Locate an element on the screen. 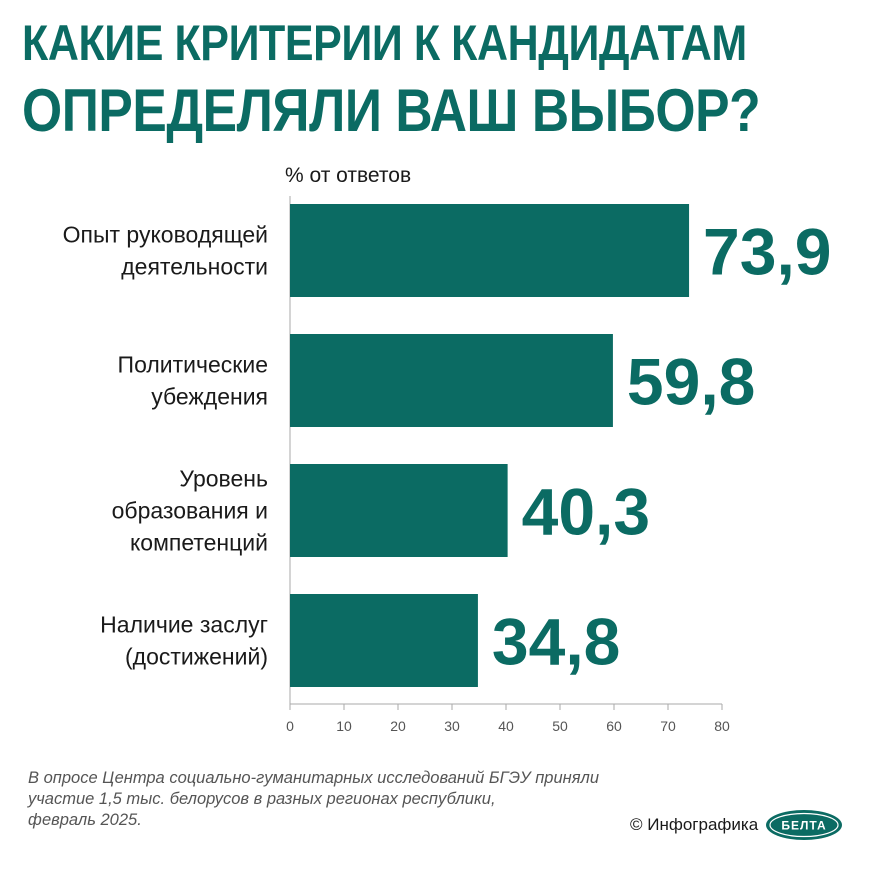 This screenshot has width=870, height=874. bar-value-label: 73,9 is located at coordinates (767, 252).